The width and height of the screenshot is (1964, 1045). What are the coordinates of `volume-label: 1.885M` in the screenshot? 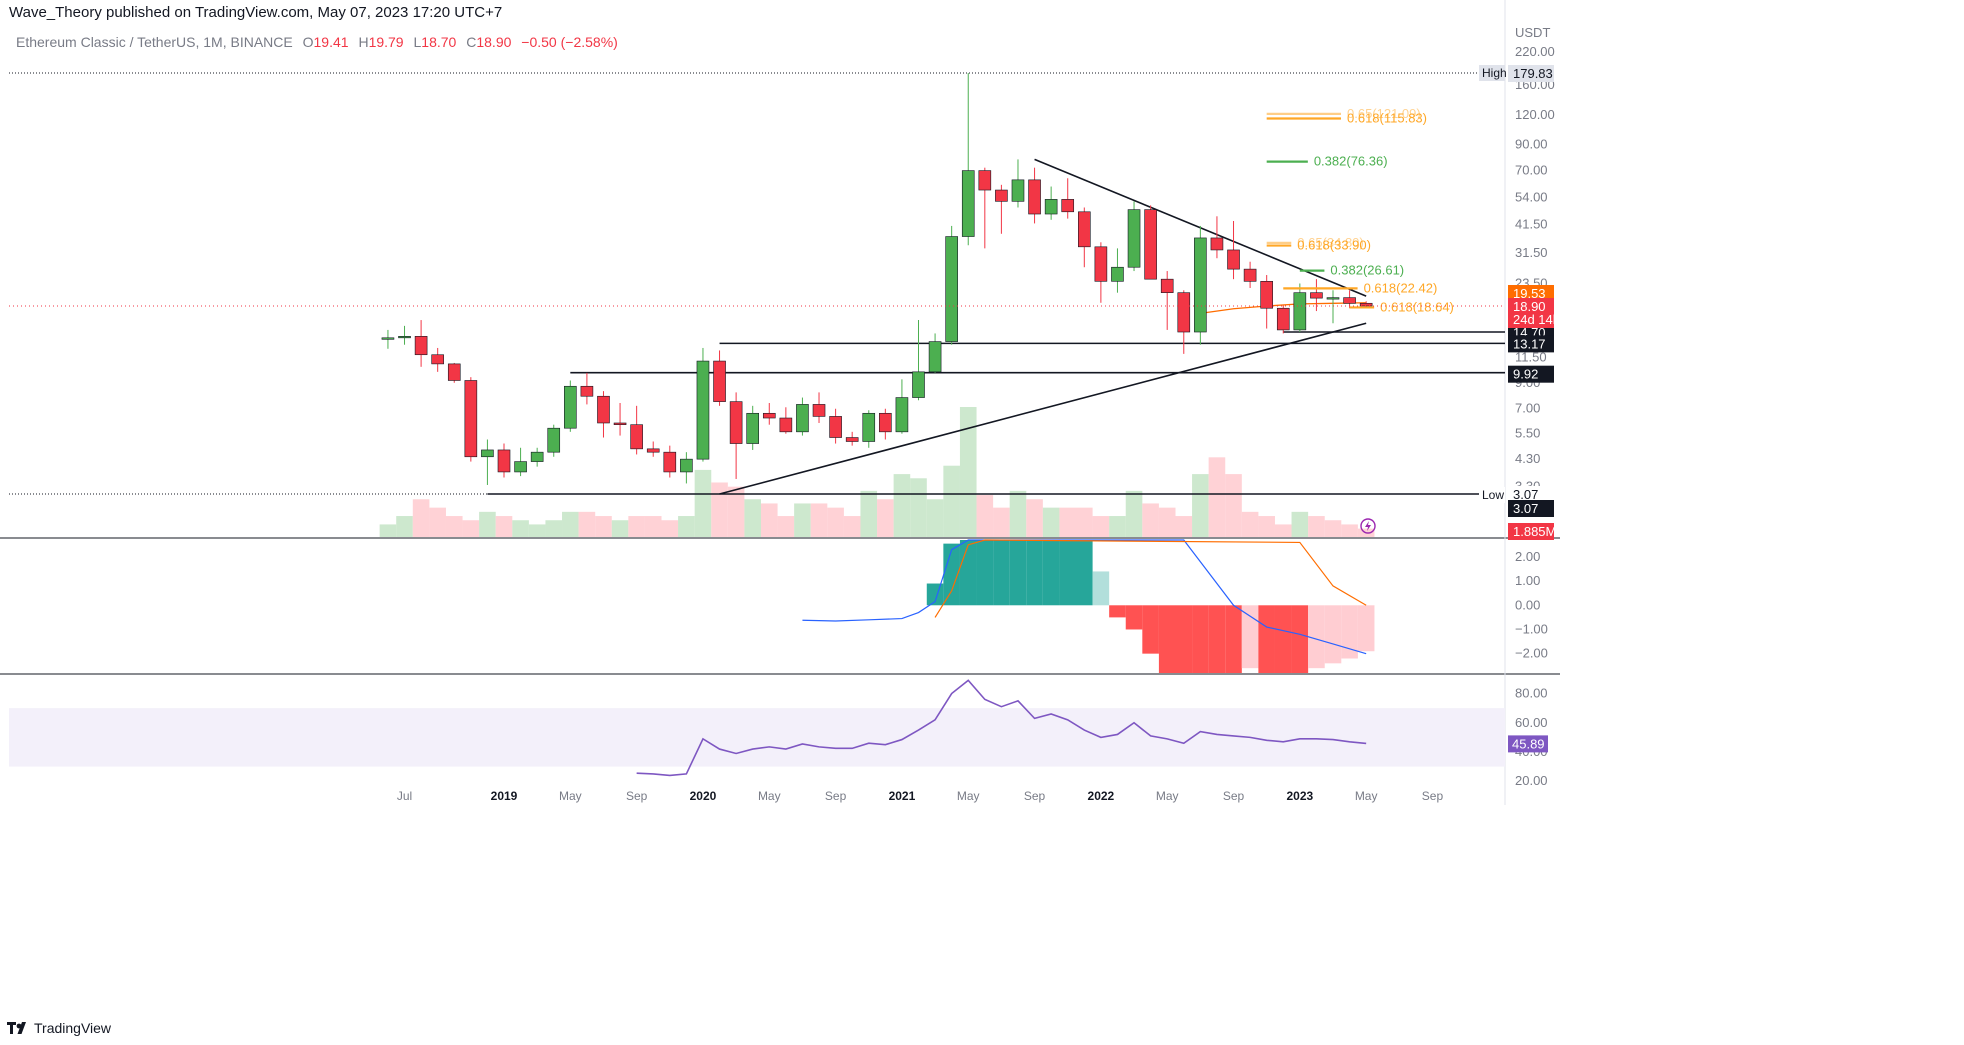 It's located at (1534, 531).